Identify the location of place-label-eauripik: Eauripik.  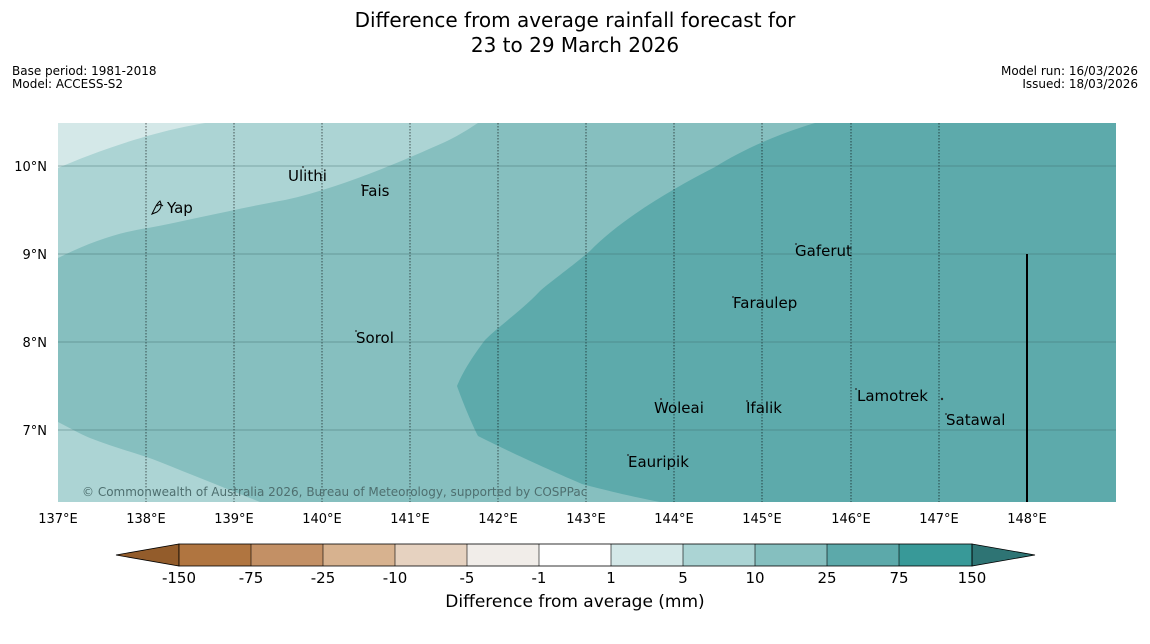
(658, 462).